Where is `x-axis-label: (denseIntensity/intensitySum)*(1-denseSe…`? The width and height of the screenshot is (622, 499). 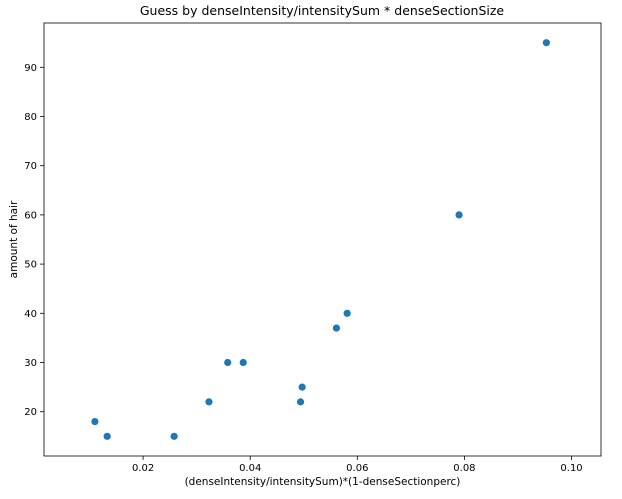 x-axis-label: (denseIntensity/intensitySum)*(1-denseSe… is located at coordinates (323, 482).